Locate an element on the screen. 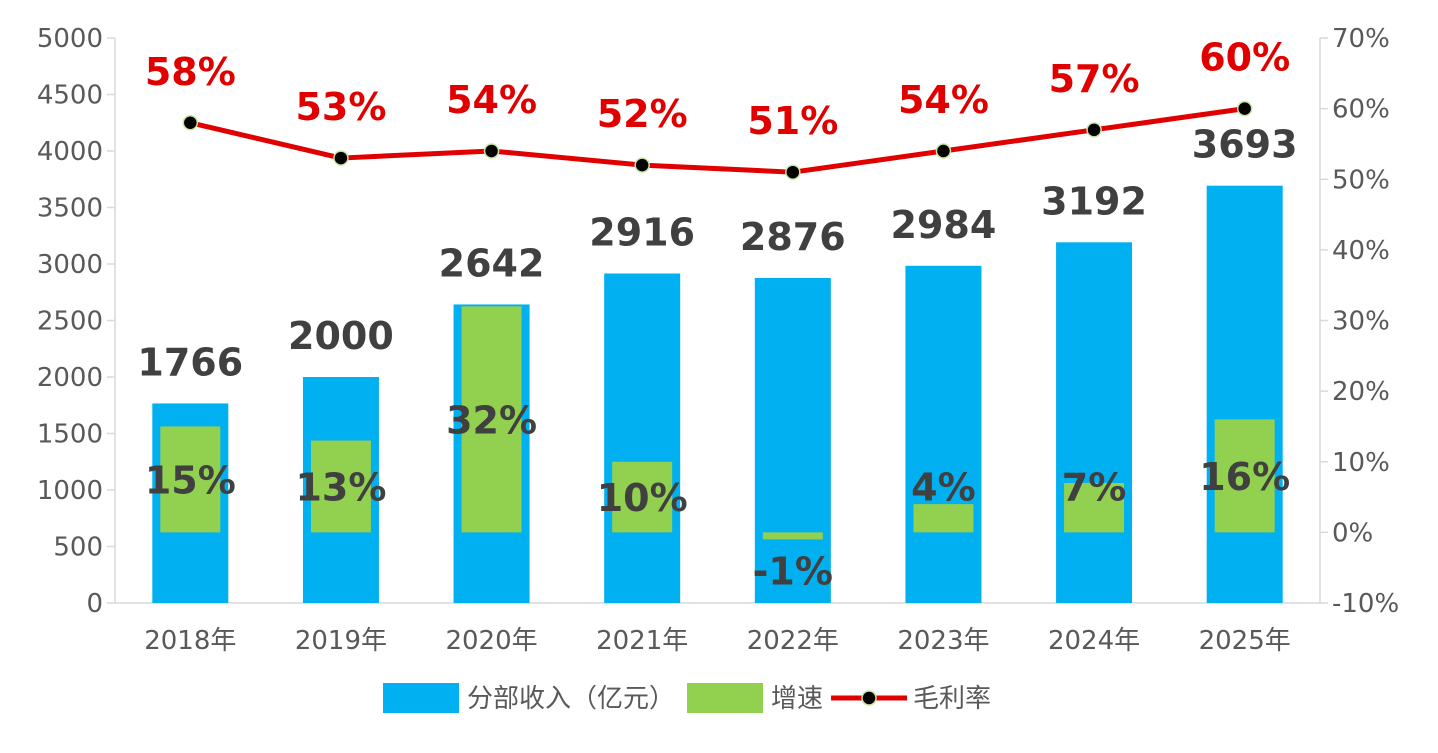 The width and height of the screenshot is (1438, 753). left-tick-label: 5000 is located at coordinates (70, 39).